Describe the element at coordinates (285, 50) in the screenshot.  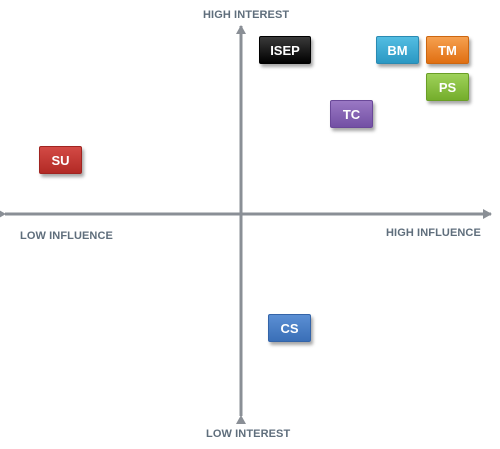
I see `stakeholder-isep: ISEP` at that location.